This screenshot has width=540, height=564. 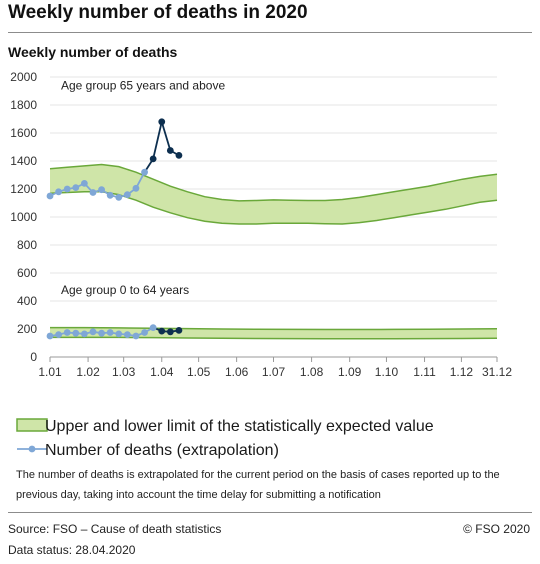 What do you see at coordinates (162, 450) in the screenshot?
I see `legend-series-label: Number of deaths (extrapolation)` at bounding box center [162, 450].